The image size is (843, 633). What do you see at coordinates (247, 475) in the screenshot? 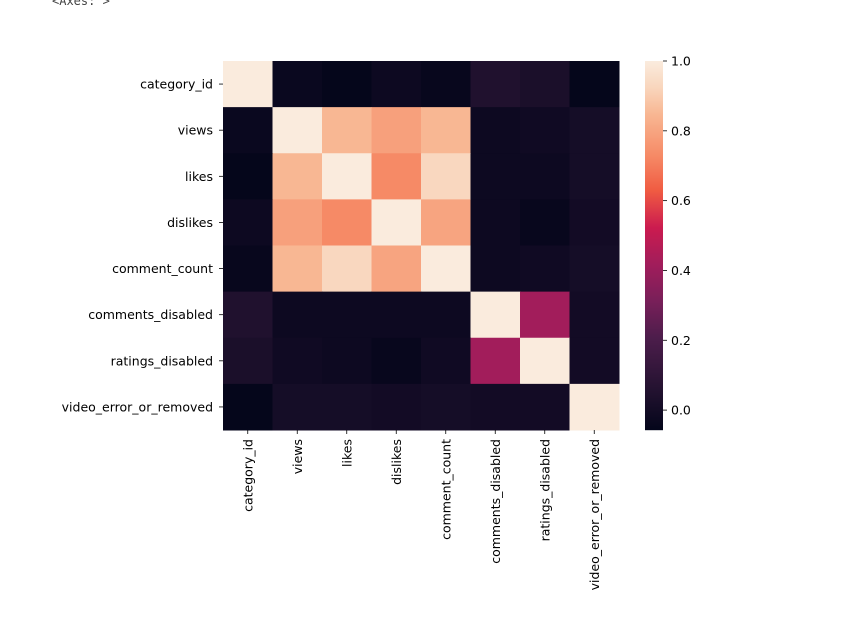
I see `col-label: category_id` at bounding box center [247, 475].